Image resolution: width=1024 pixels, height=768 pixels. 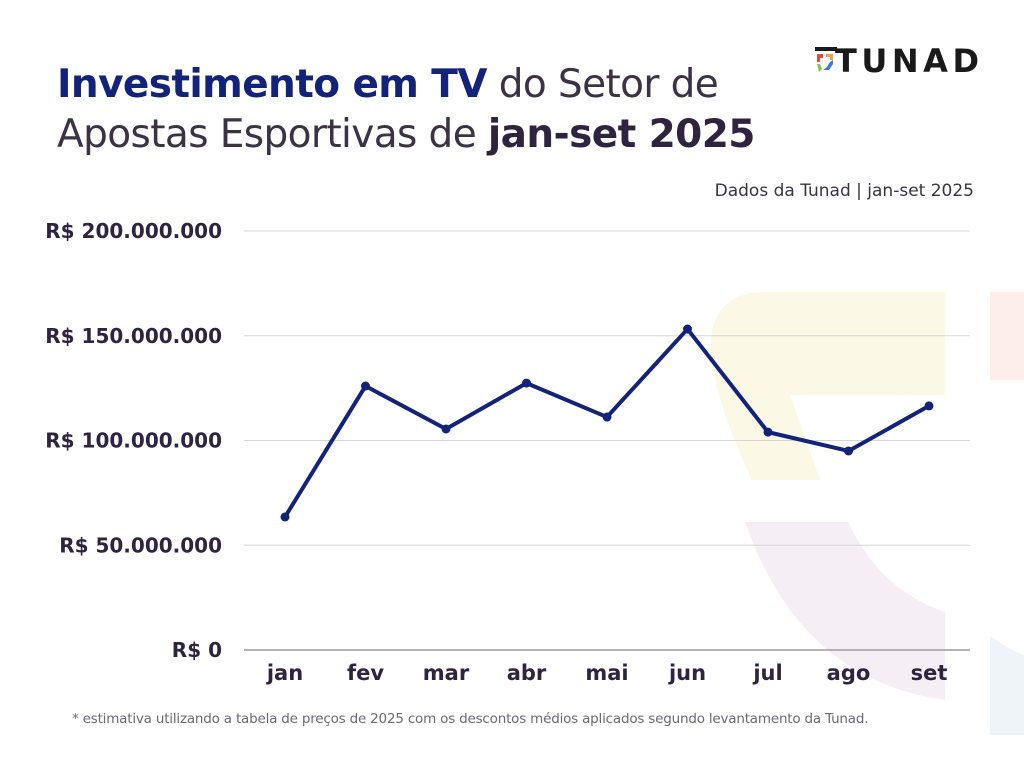 I want to click on data-source-subtitle: Dados da Tunad | jan-set 2025, so click(x=844, y=191).